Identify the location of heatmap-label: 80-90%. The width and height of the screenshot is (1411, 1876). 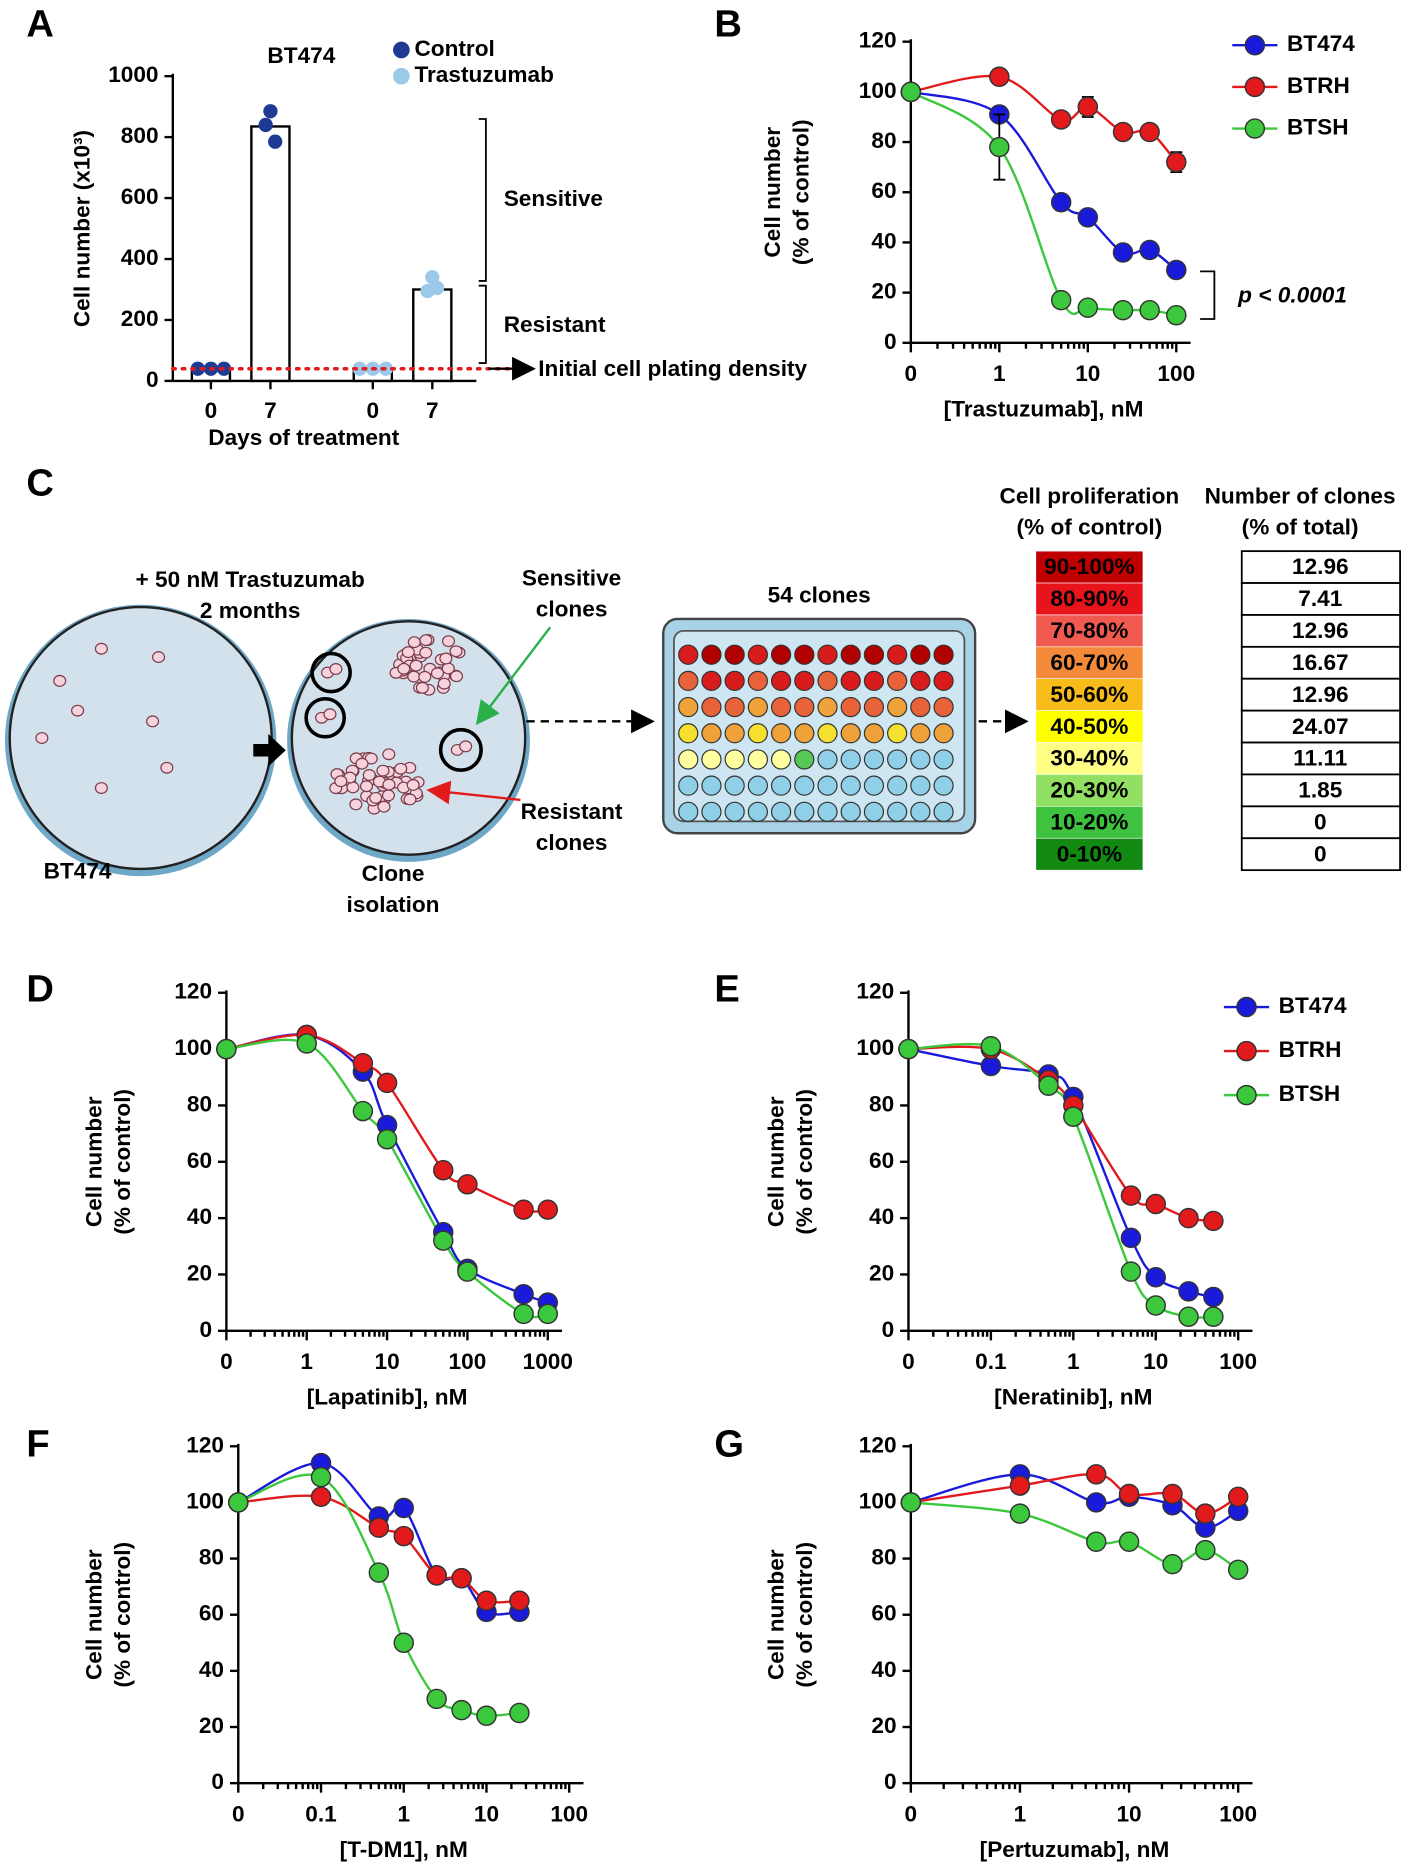
(1089, 598).